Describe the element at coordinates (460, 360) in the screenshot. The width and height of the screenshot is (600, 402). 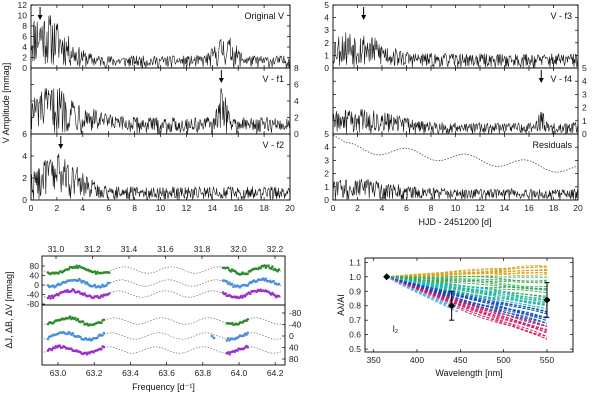
I see `x-tick-label: 450` at that location.